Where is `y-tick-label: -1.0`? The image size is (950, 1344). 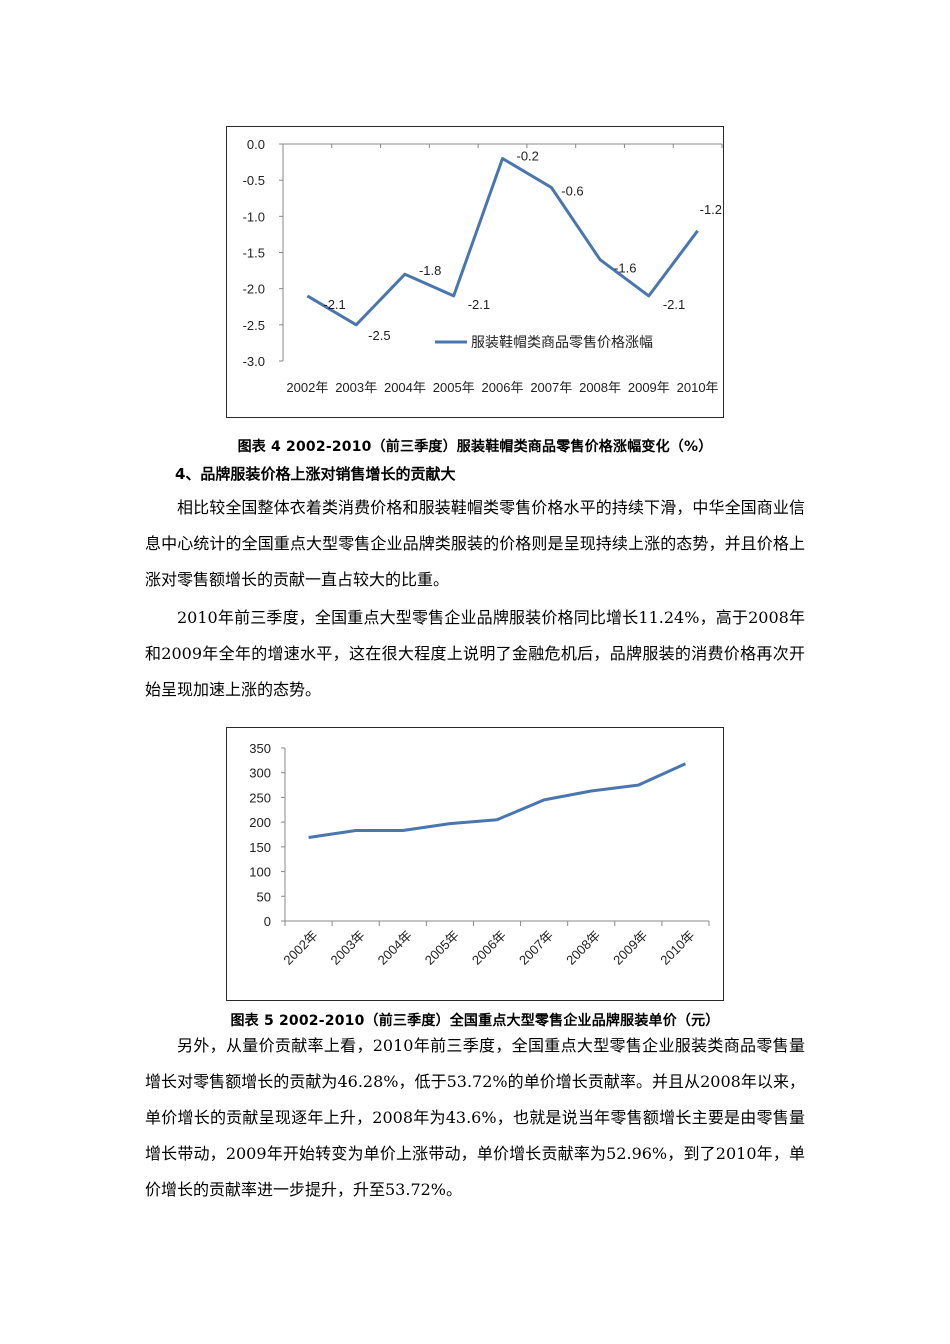
y-tick-label: -1.0 is located at coordinates (254, 216).